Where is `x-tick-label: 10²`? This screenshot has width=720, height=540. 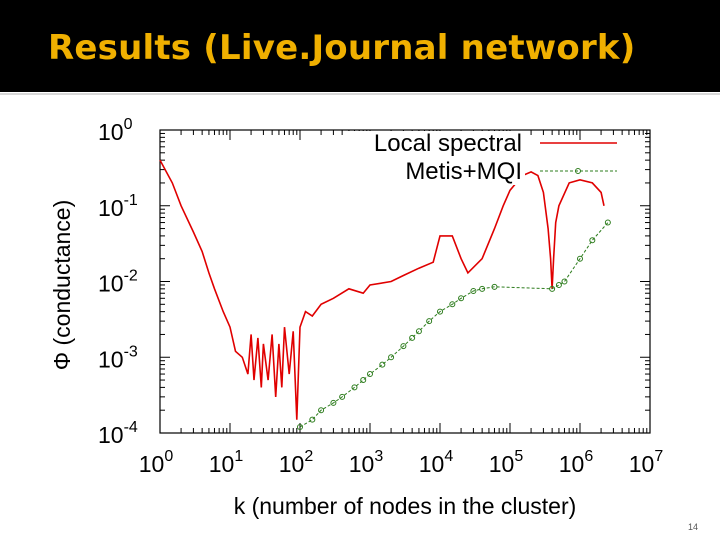
x-tick-label: 10² is located at coordinates (296, 462).